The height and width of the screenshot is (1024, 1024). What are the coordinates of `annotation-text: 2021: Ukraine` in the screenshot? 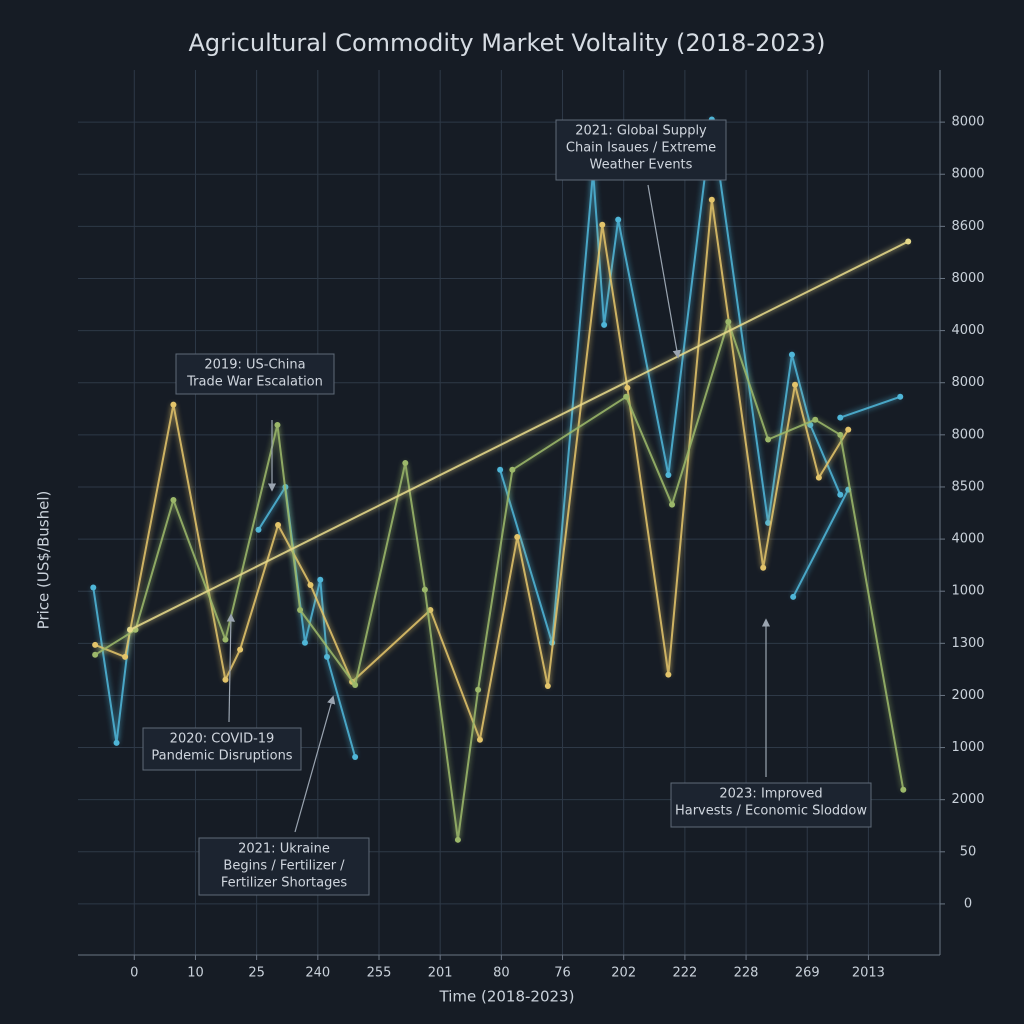 It's located at (284, 849).